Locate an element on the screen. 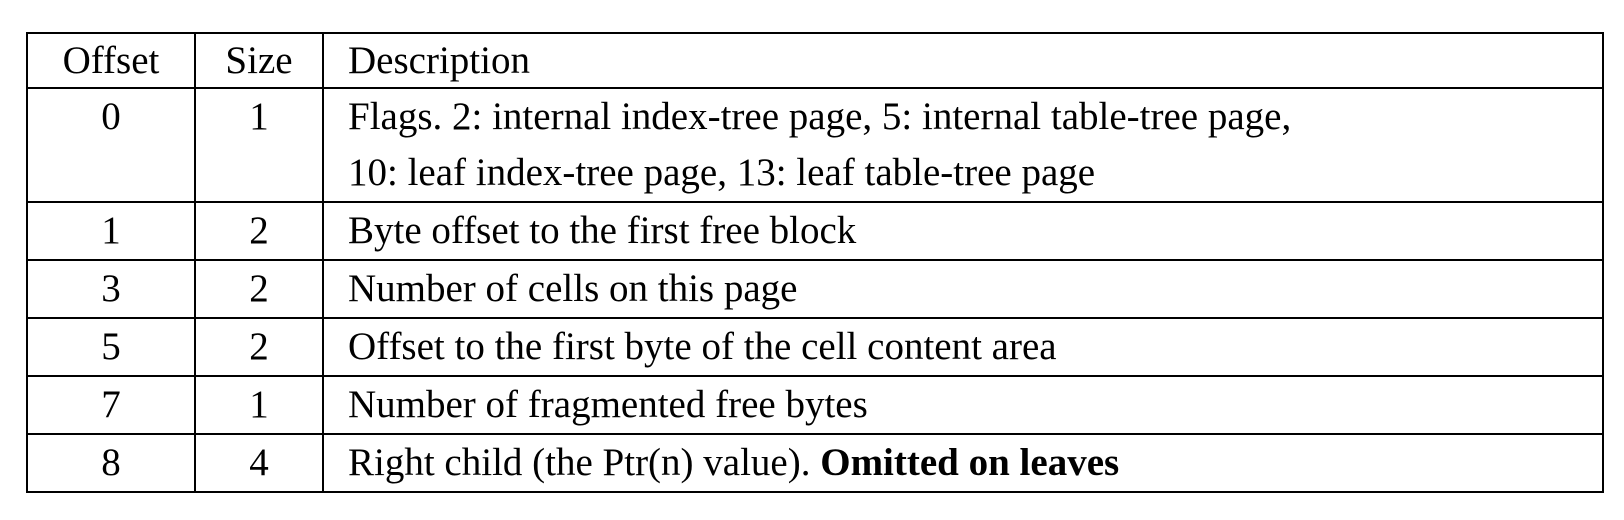 The image size is (1624, 520). offset-cell: 8 is located at coordinates (111, 463).